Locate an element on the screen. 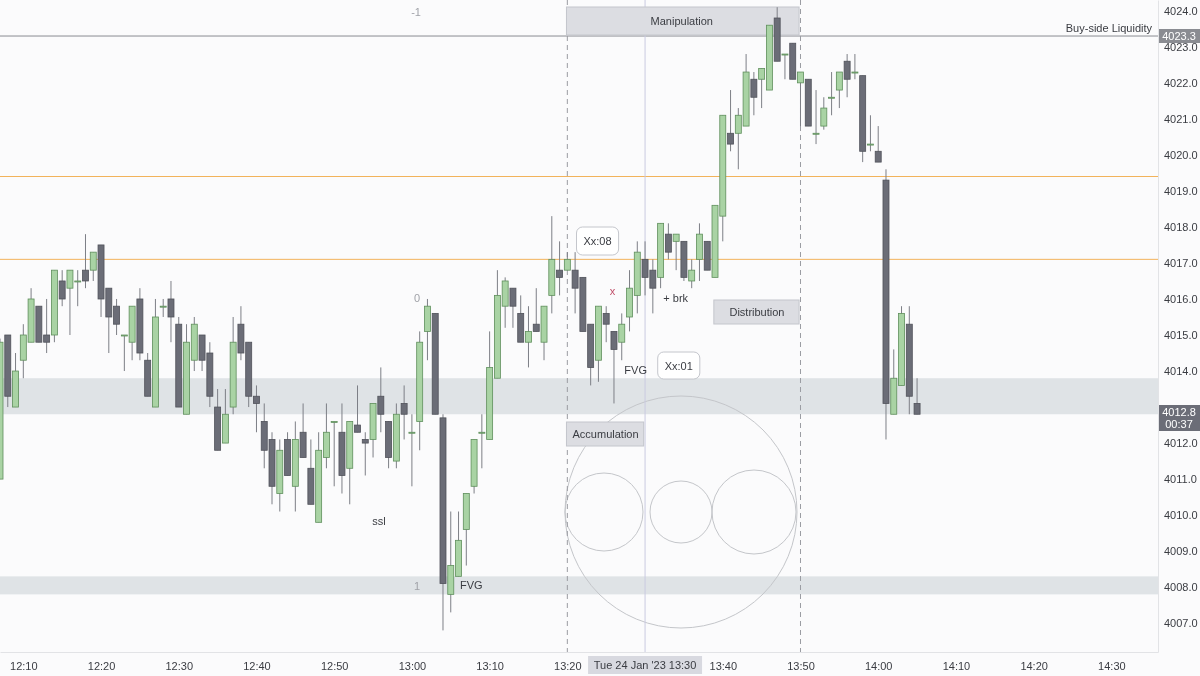 This screenshot has height=676, width=1200. ref-line-label: Tue 24 Jan '23 13:30 is located at coordinates (645, 665).